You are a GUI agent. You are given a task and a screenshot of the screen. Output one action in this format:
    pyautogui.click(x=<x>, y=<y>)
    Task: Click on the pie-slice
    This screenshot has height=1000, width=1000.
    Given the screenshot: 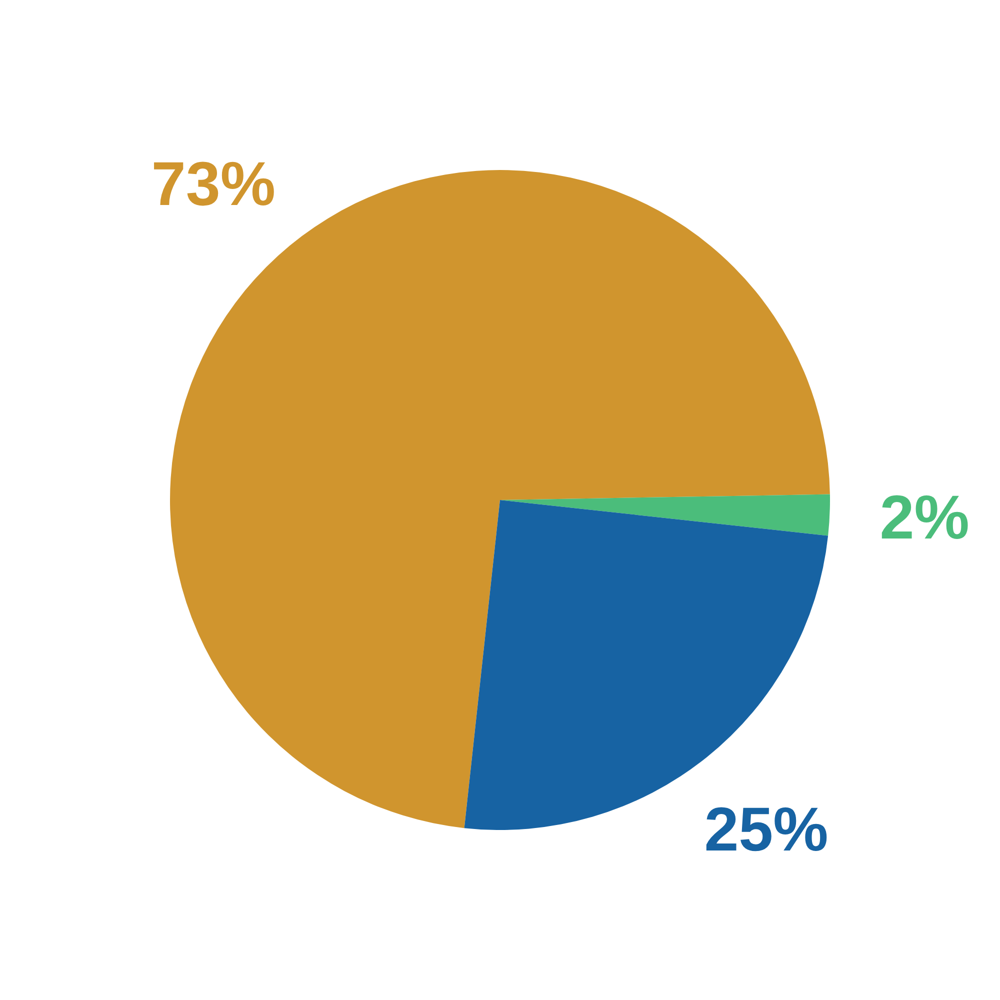 What is the action you would take?
    pyautogui.click(x=665, y=515)
    